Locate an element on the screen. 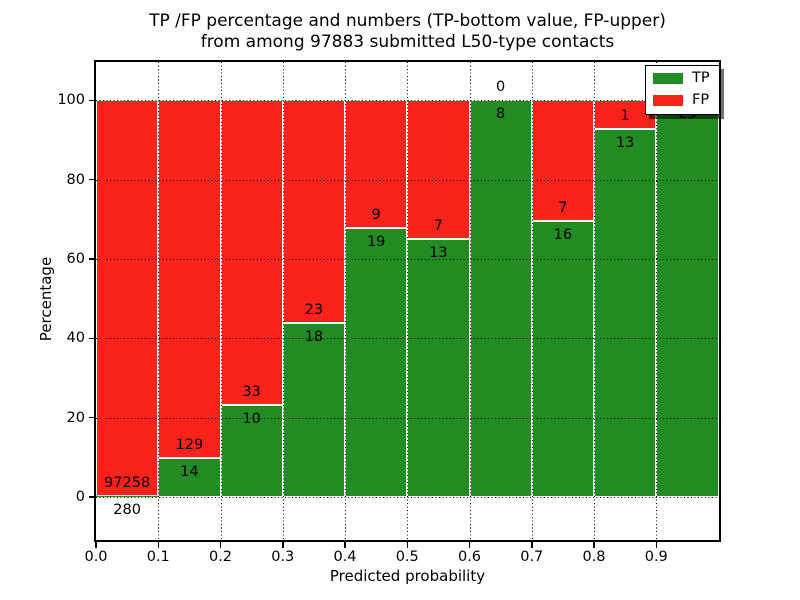 The image size is (800, 600). legend-item-tp: TP is located at coordinates (681, 78).